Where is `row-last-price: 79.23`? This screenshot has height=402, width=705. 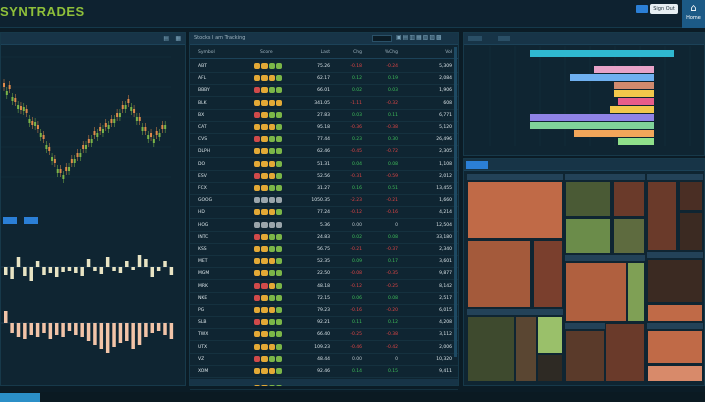
row-last-price: 79.23 is located at coordinates (323, 310).